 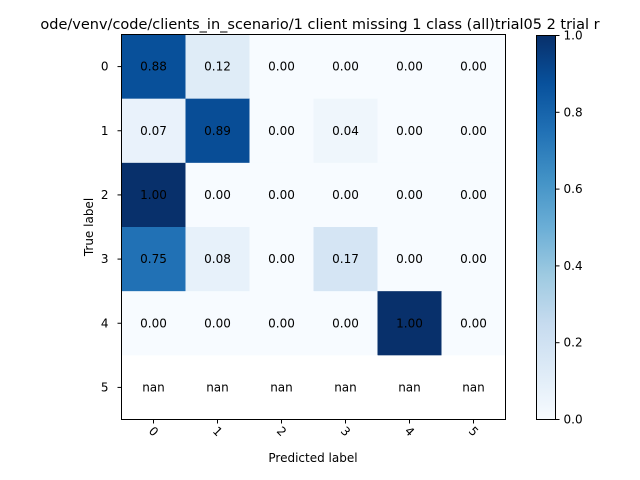 I want to click on x-tick-label: 4, so click(x=409, y=431).